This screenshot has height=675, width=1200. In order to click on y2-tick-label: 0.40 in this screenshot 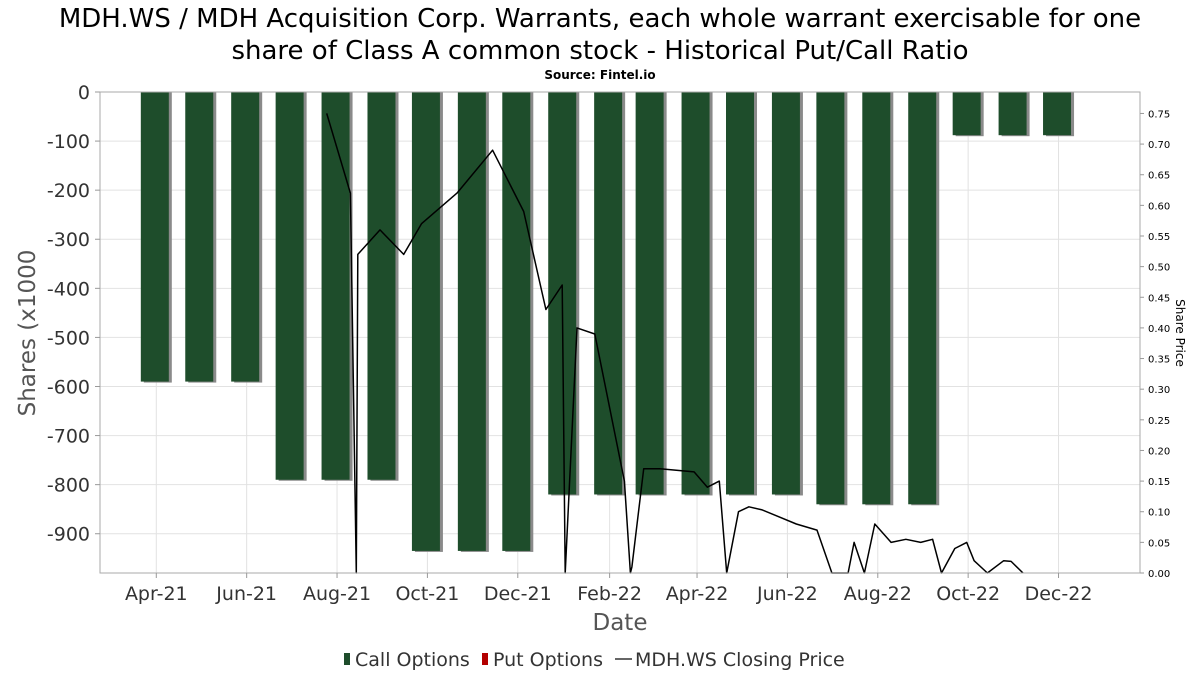, I will do `click(1159, 329)`.